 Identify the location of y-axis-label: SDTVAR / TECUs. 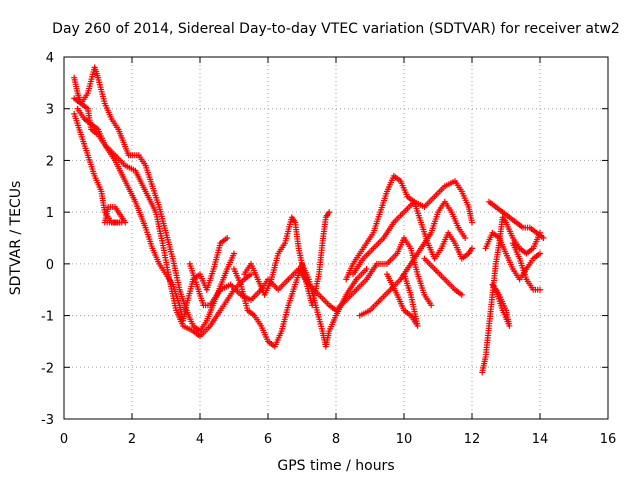
(16, 238).